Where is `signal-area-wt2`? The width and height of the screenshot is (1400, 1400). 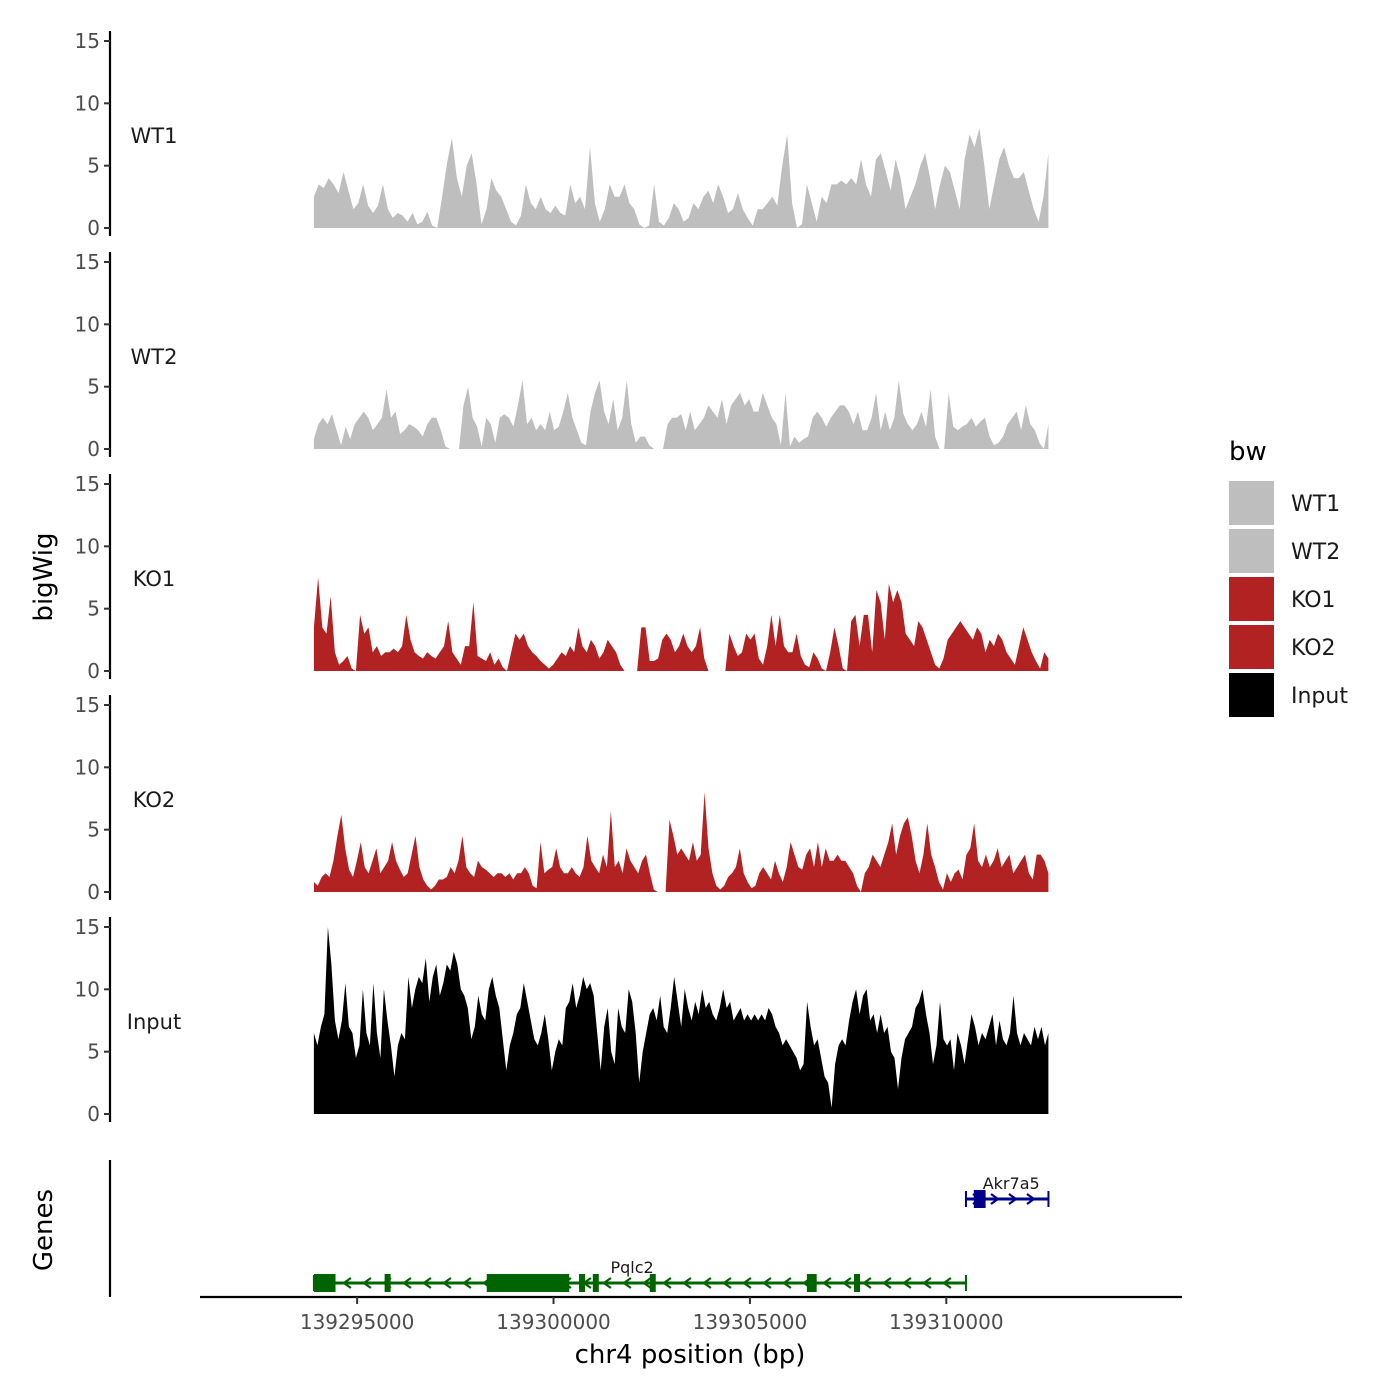 signal-area-wt2 is located at coordinates (681, 414).